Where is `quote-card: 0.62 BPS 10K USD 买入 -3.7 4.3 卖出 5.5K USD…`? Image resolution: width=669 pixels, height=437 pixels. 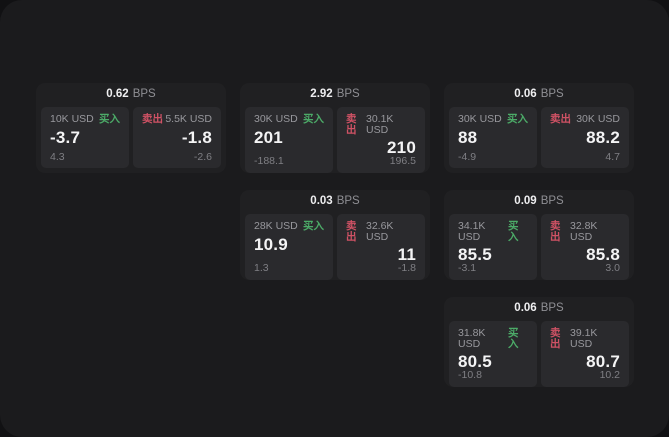 quote-card: 0.62 BPS 10K USD 买入 -3.7 4.3 卖出 5.5K USD… is located at coordinates (131, 128).